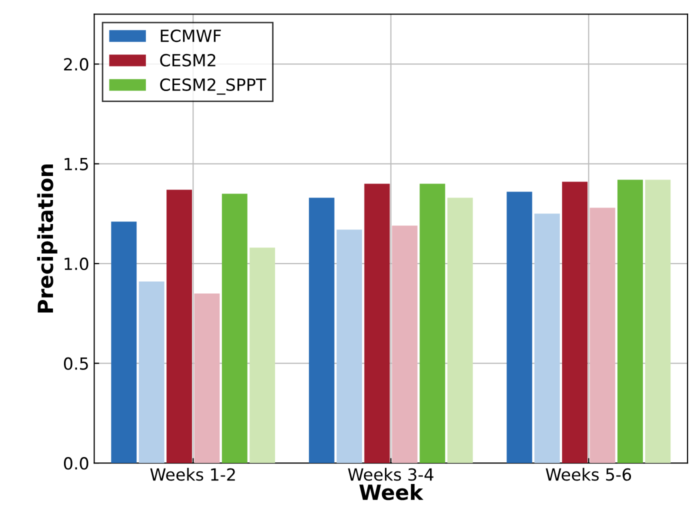 The width and height of the screenshot is (698, 525). What do you see at coordinates (76, 363) in the screenshot?
I see `y-tick-label: 0.5` at bounding box center [76, 363].